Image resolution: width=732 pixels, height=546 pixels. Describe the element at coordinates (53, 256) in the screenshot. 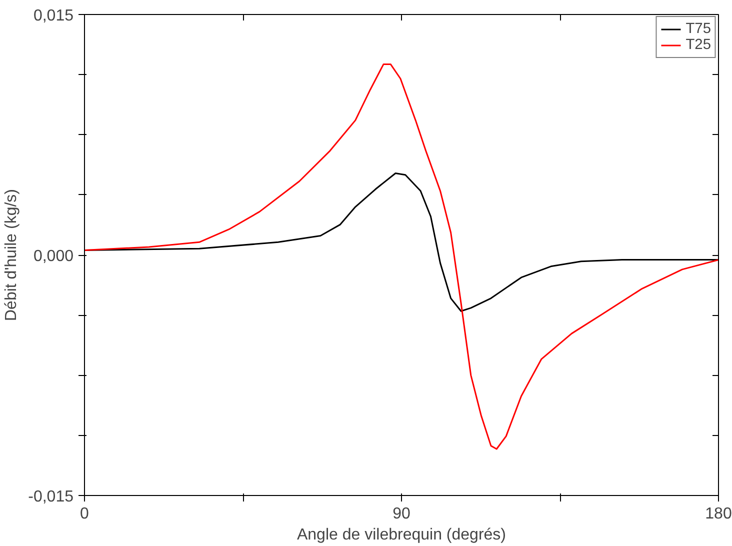

I see `y-tick-label: 0,000` at that location.